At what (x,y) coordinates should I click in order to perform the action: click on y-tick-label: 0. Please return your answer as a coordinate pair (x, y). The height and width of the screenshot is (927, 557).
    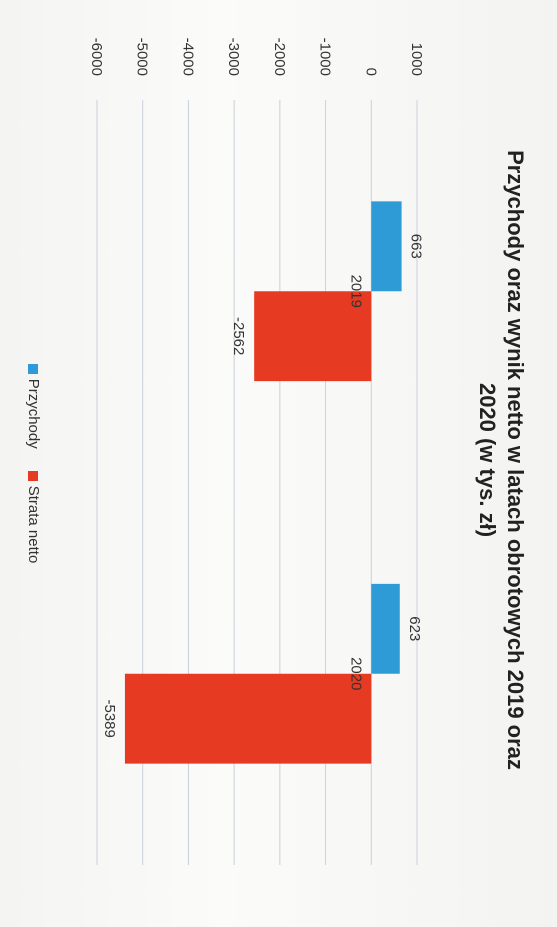
    Looking at the image, I should click on (370, 72).